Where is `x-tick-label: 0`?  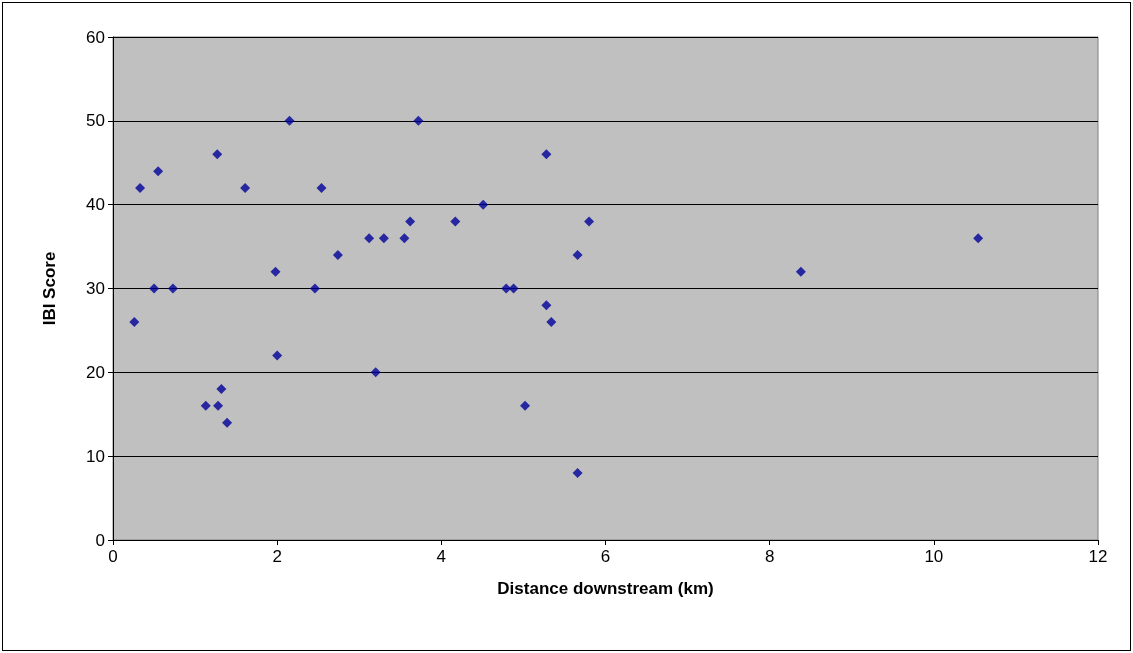
x-tick-label: 0 is located at coordinates (113, 556).